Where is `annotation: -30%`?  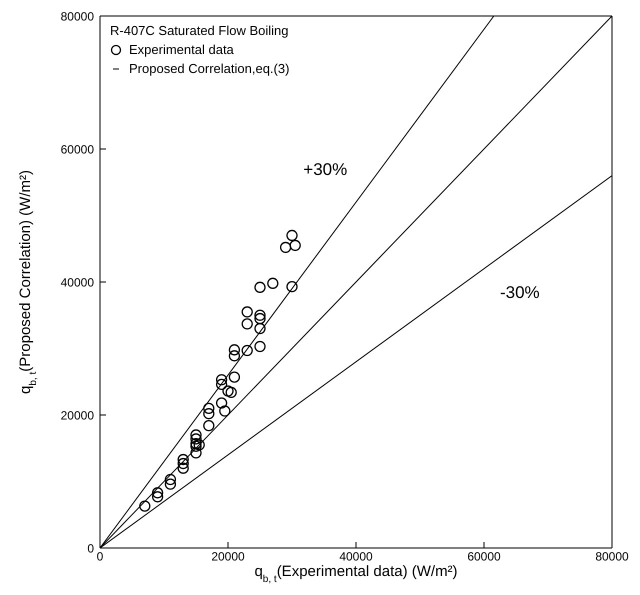 annotation: -30% is located at coordinates (520, 292).